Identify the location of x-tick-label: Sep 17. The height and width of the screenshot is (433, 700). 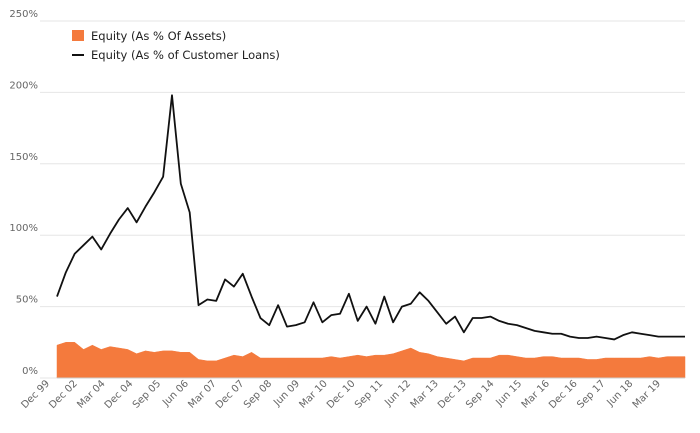
(591, 394).